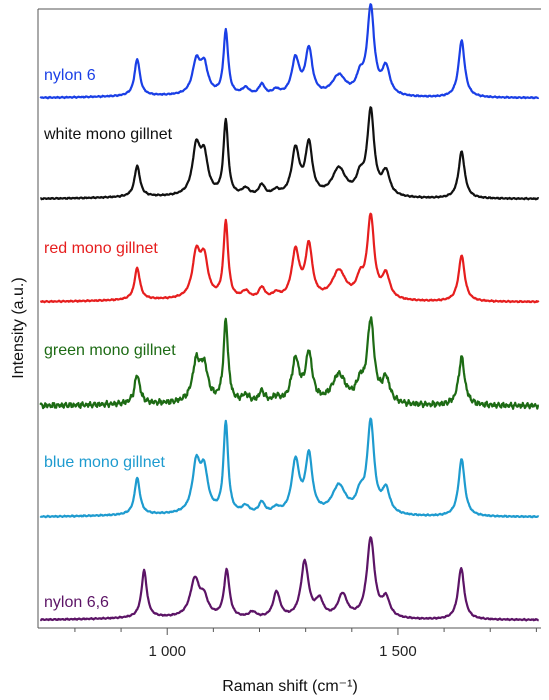 The width and height of the screenshot is (549, 700). What do you see at coordinates (305, 644) in the screenshot?
I see `x-axis-ticks: 1 000 1 500` at bounding box center [305, 644].